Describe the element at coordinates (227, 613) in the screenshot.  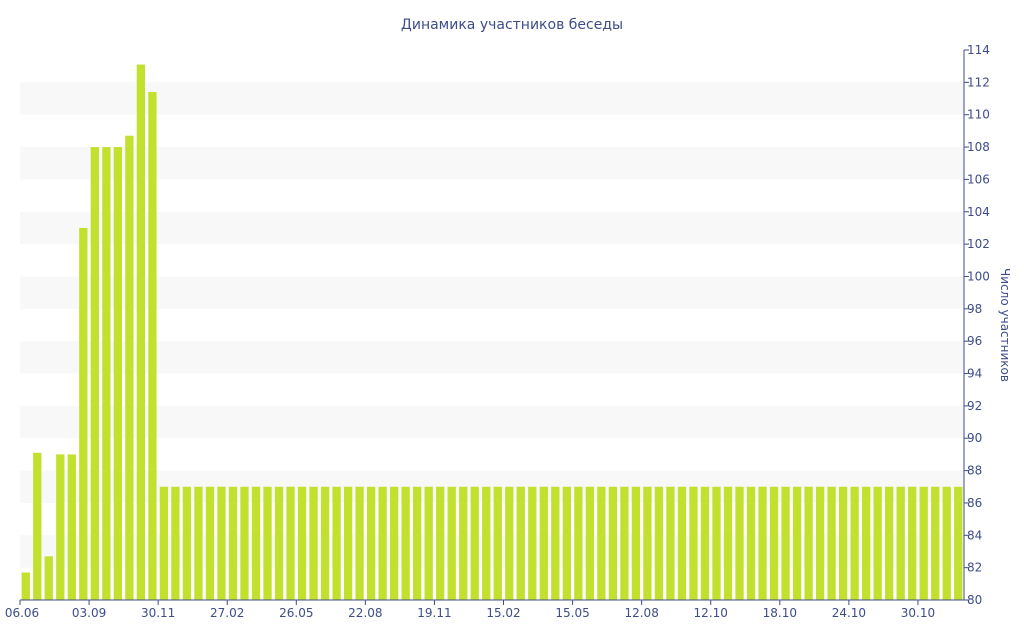
I see `x-tick-label: 27.02` at that location.